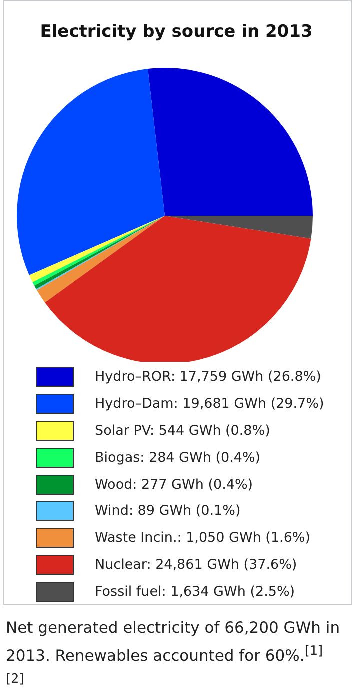  What do you see at coordinates (117, 458) in the screenshot?
I see `legend-label: Biogas` at bounding box center [117, 458].